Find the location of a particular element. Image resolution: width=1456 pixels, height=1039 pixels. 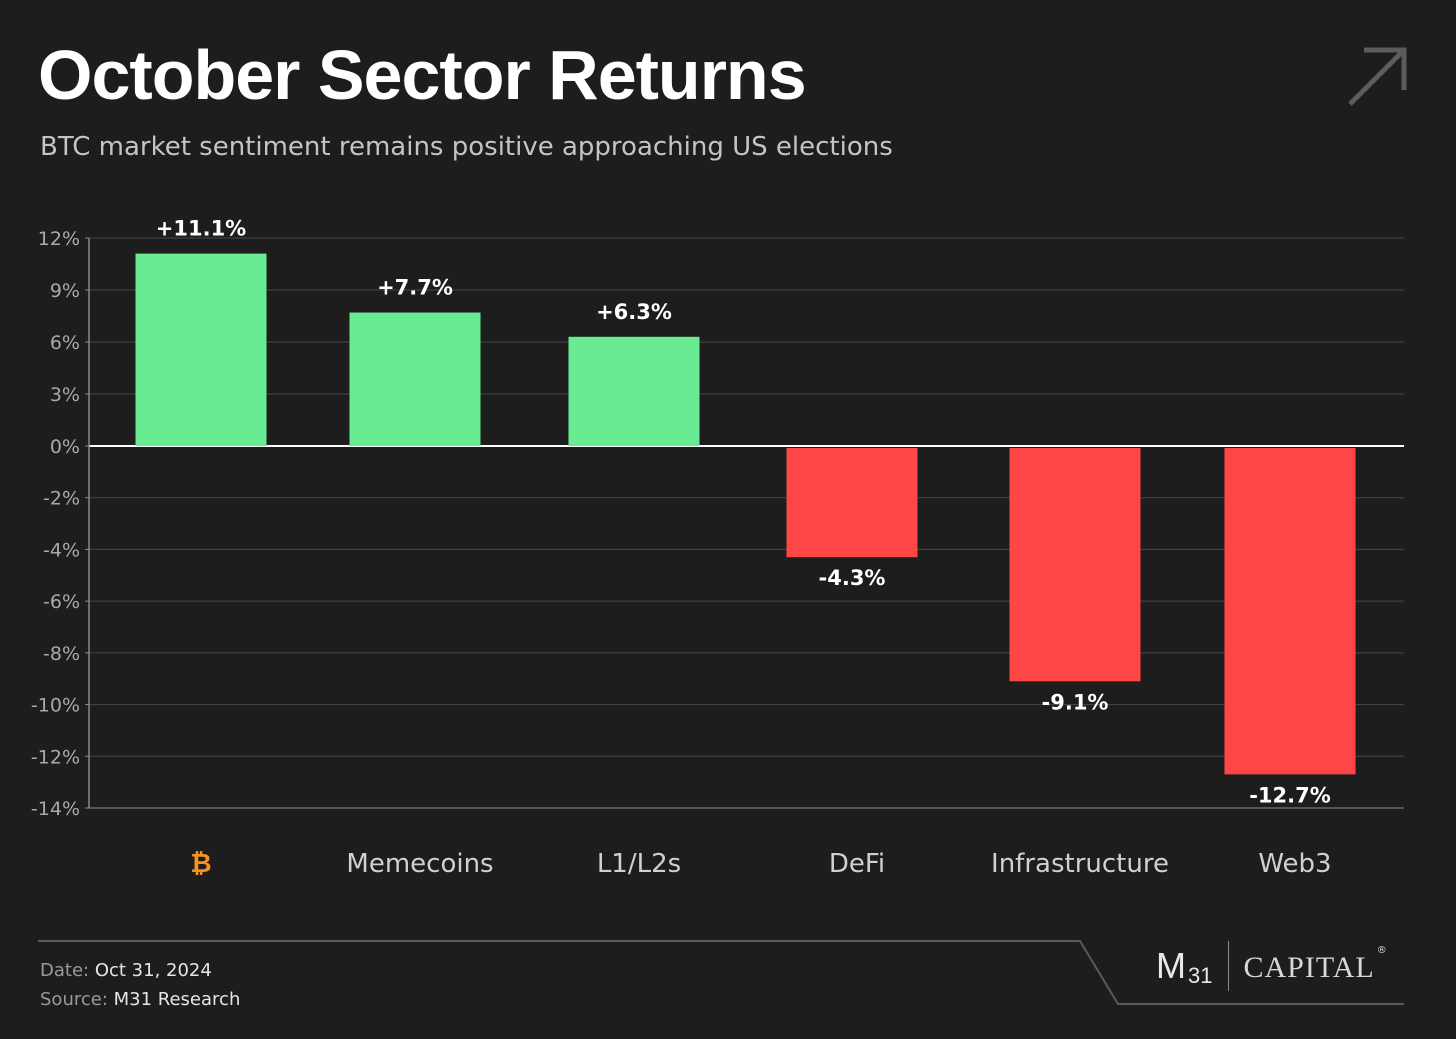

bar-l1-l2s is located at coordinates (634, 391).